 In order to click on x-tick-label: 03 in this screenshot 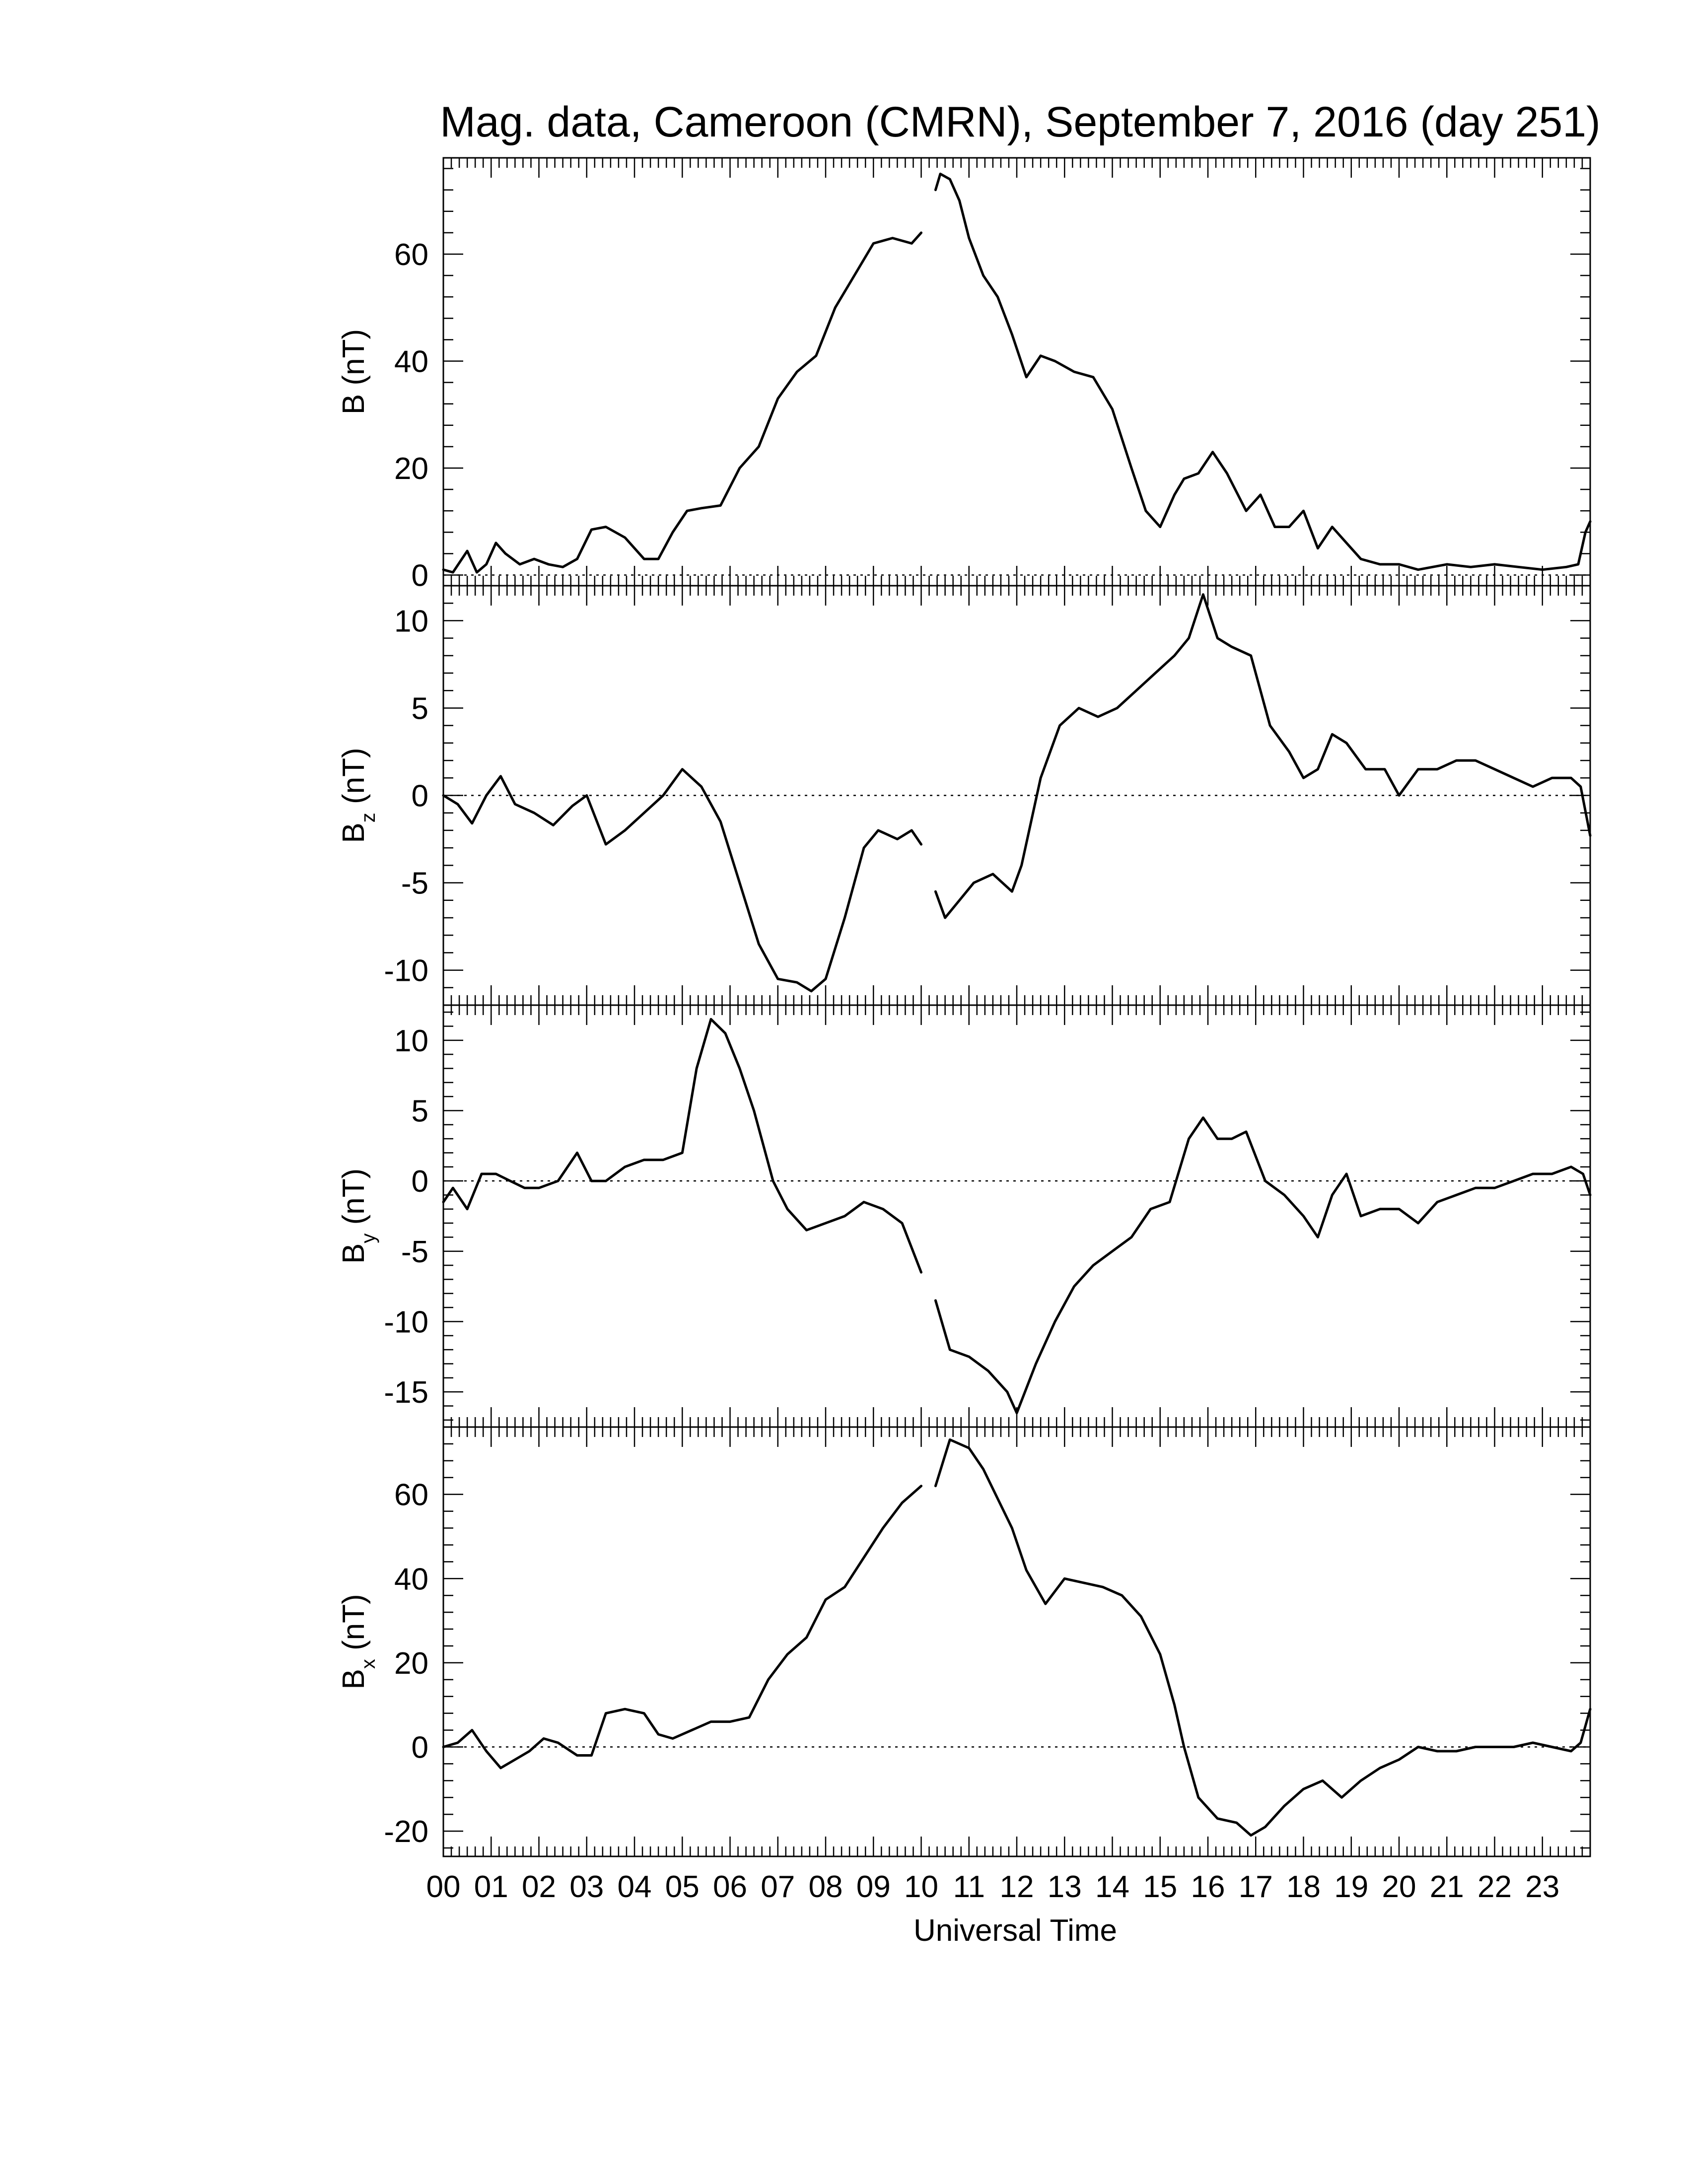, I will do `click(586, 1887)`.